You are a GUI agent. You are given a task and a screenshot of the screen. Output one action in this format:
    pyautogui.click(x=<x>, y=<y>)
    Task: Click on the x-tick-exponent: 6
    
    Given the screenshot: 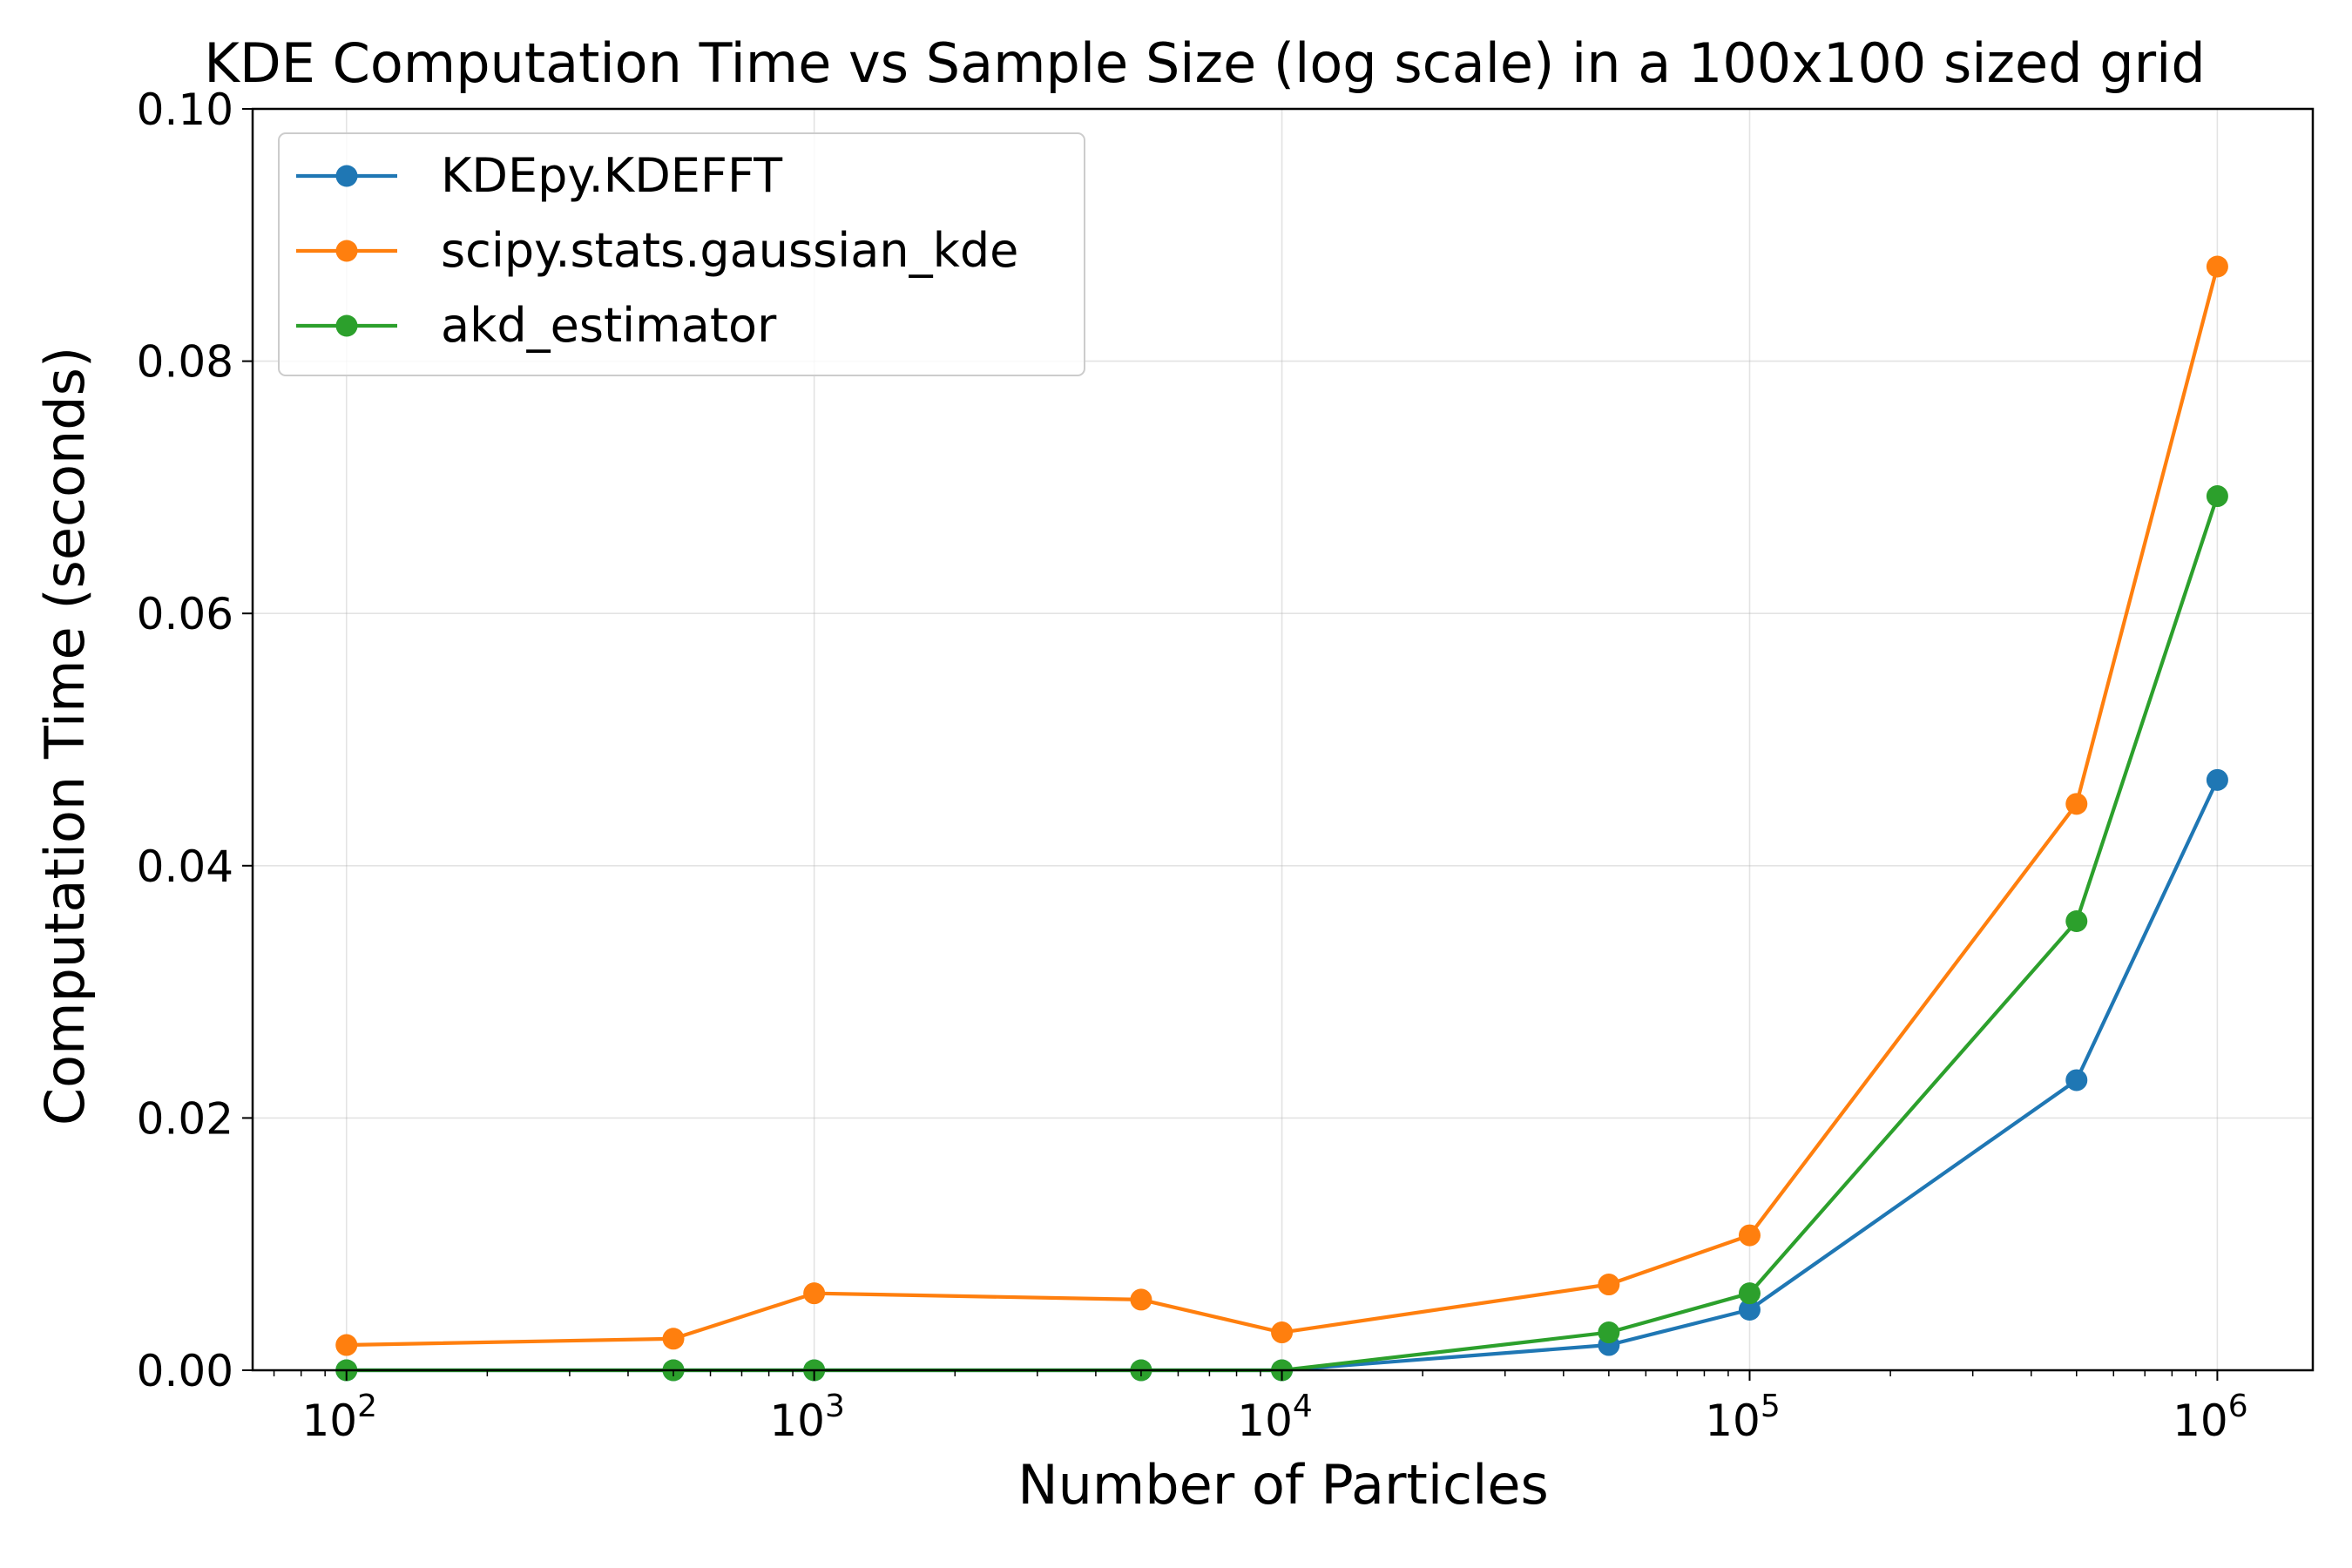 What is the action you would take?
    pyautogui.click(x=2238, y=1407)
    